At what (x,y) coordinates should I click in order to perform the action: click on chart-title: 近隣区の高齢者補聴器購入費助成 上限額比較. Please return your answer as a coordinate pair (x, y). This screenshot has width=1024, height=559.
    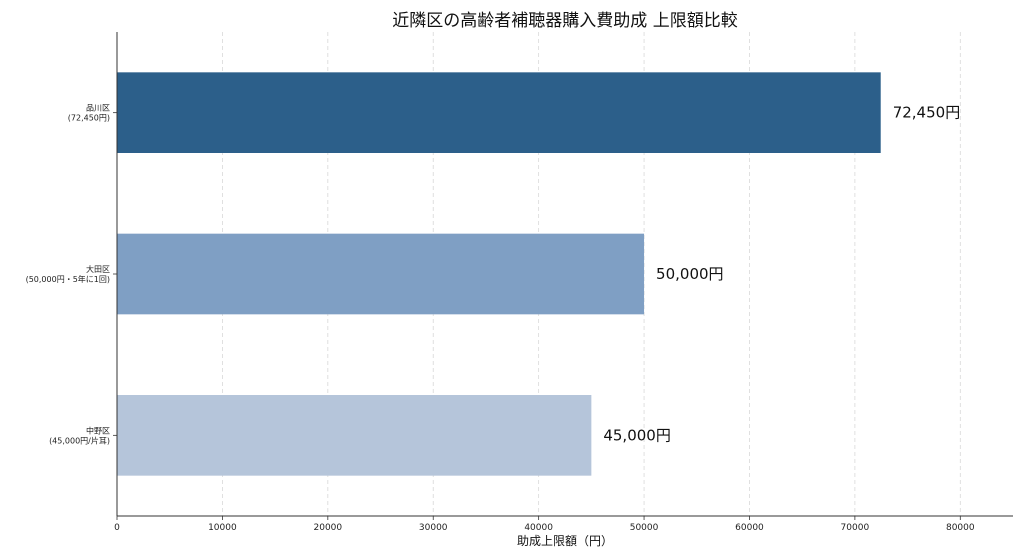
    Looking at the image, I should click on (564, 21).